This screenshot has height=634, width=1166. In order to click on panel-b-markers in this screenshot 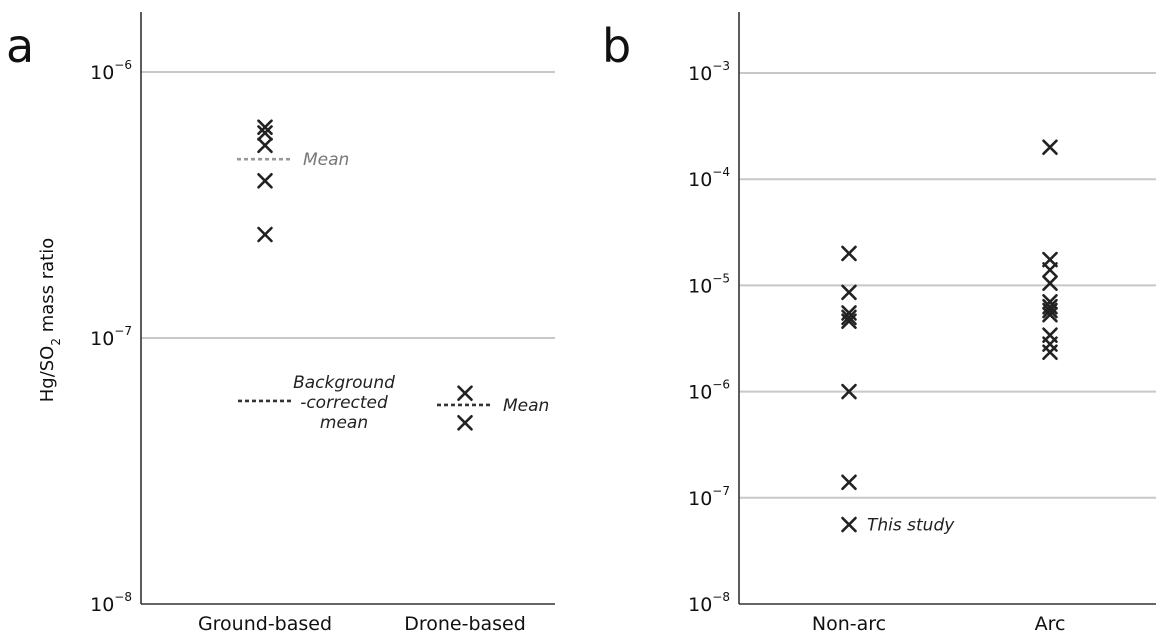, I will do `click(949, 336)`.